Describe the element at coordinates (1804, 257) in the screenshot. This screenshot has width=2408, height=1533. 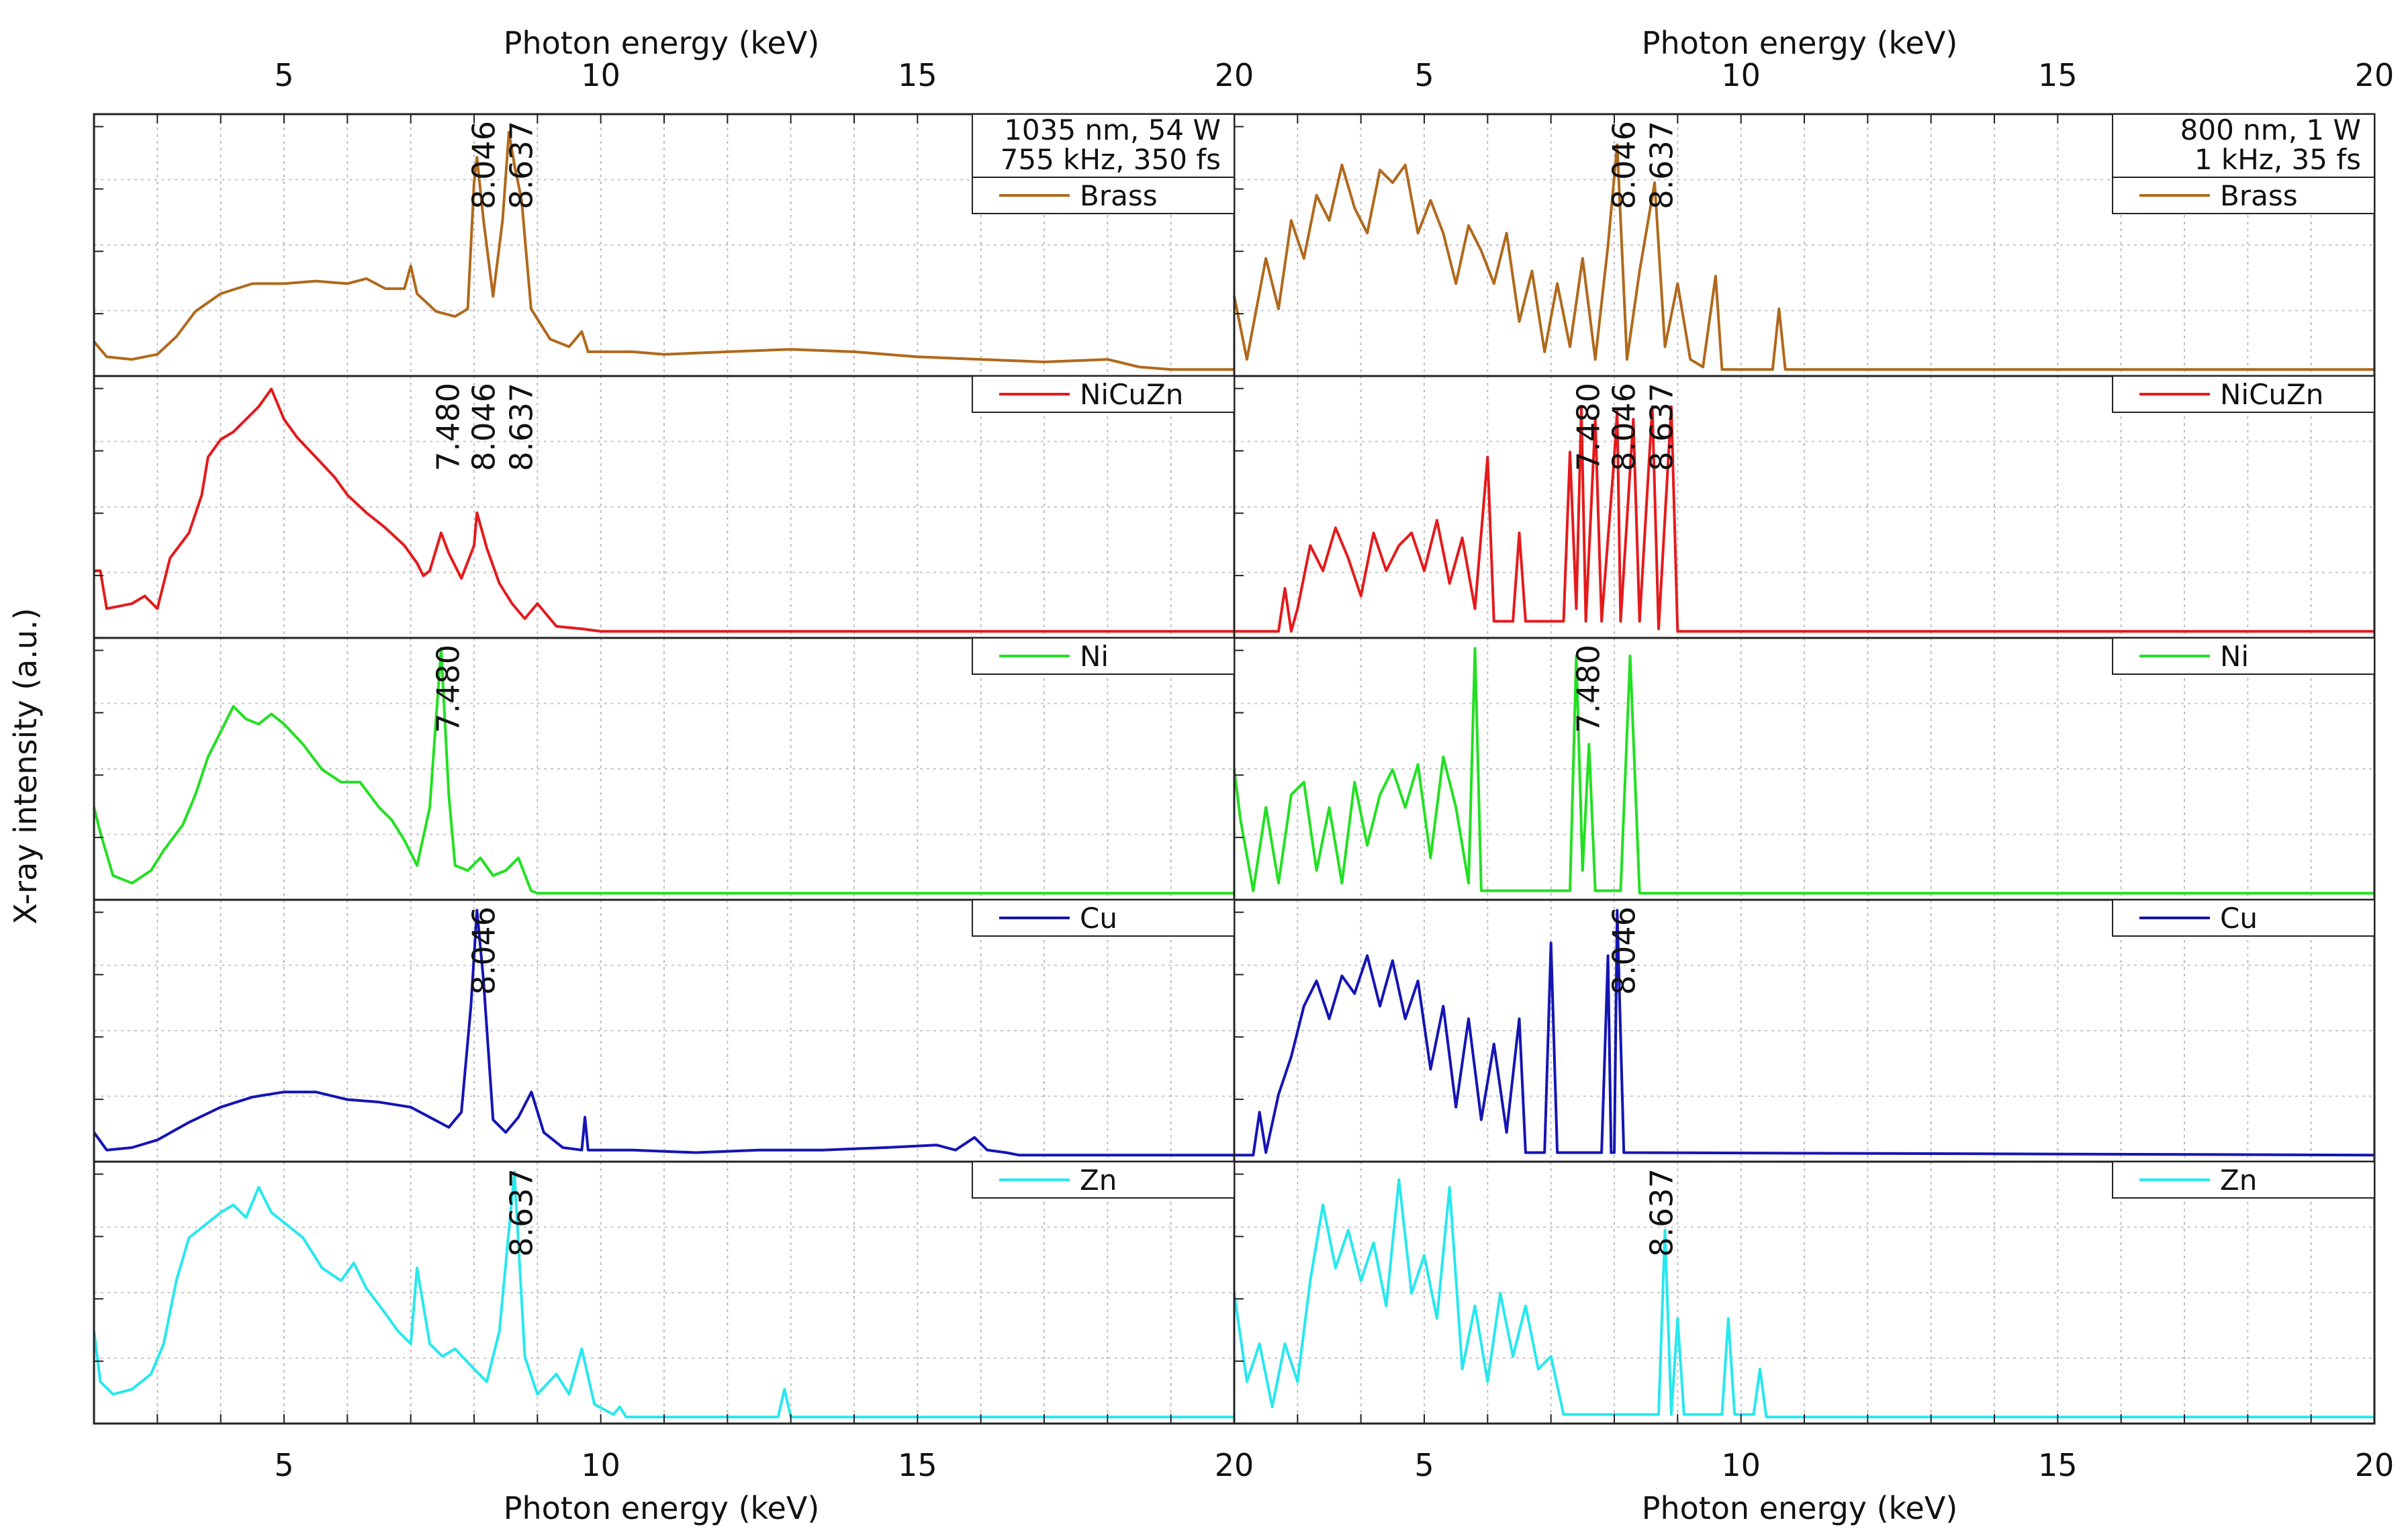
I see `series-line-brass-right` at that location.